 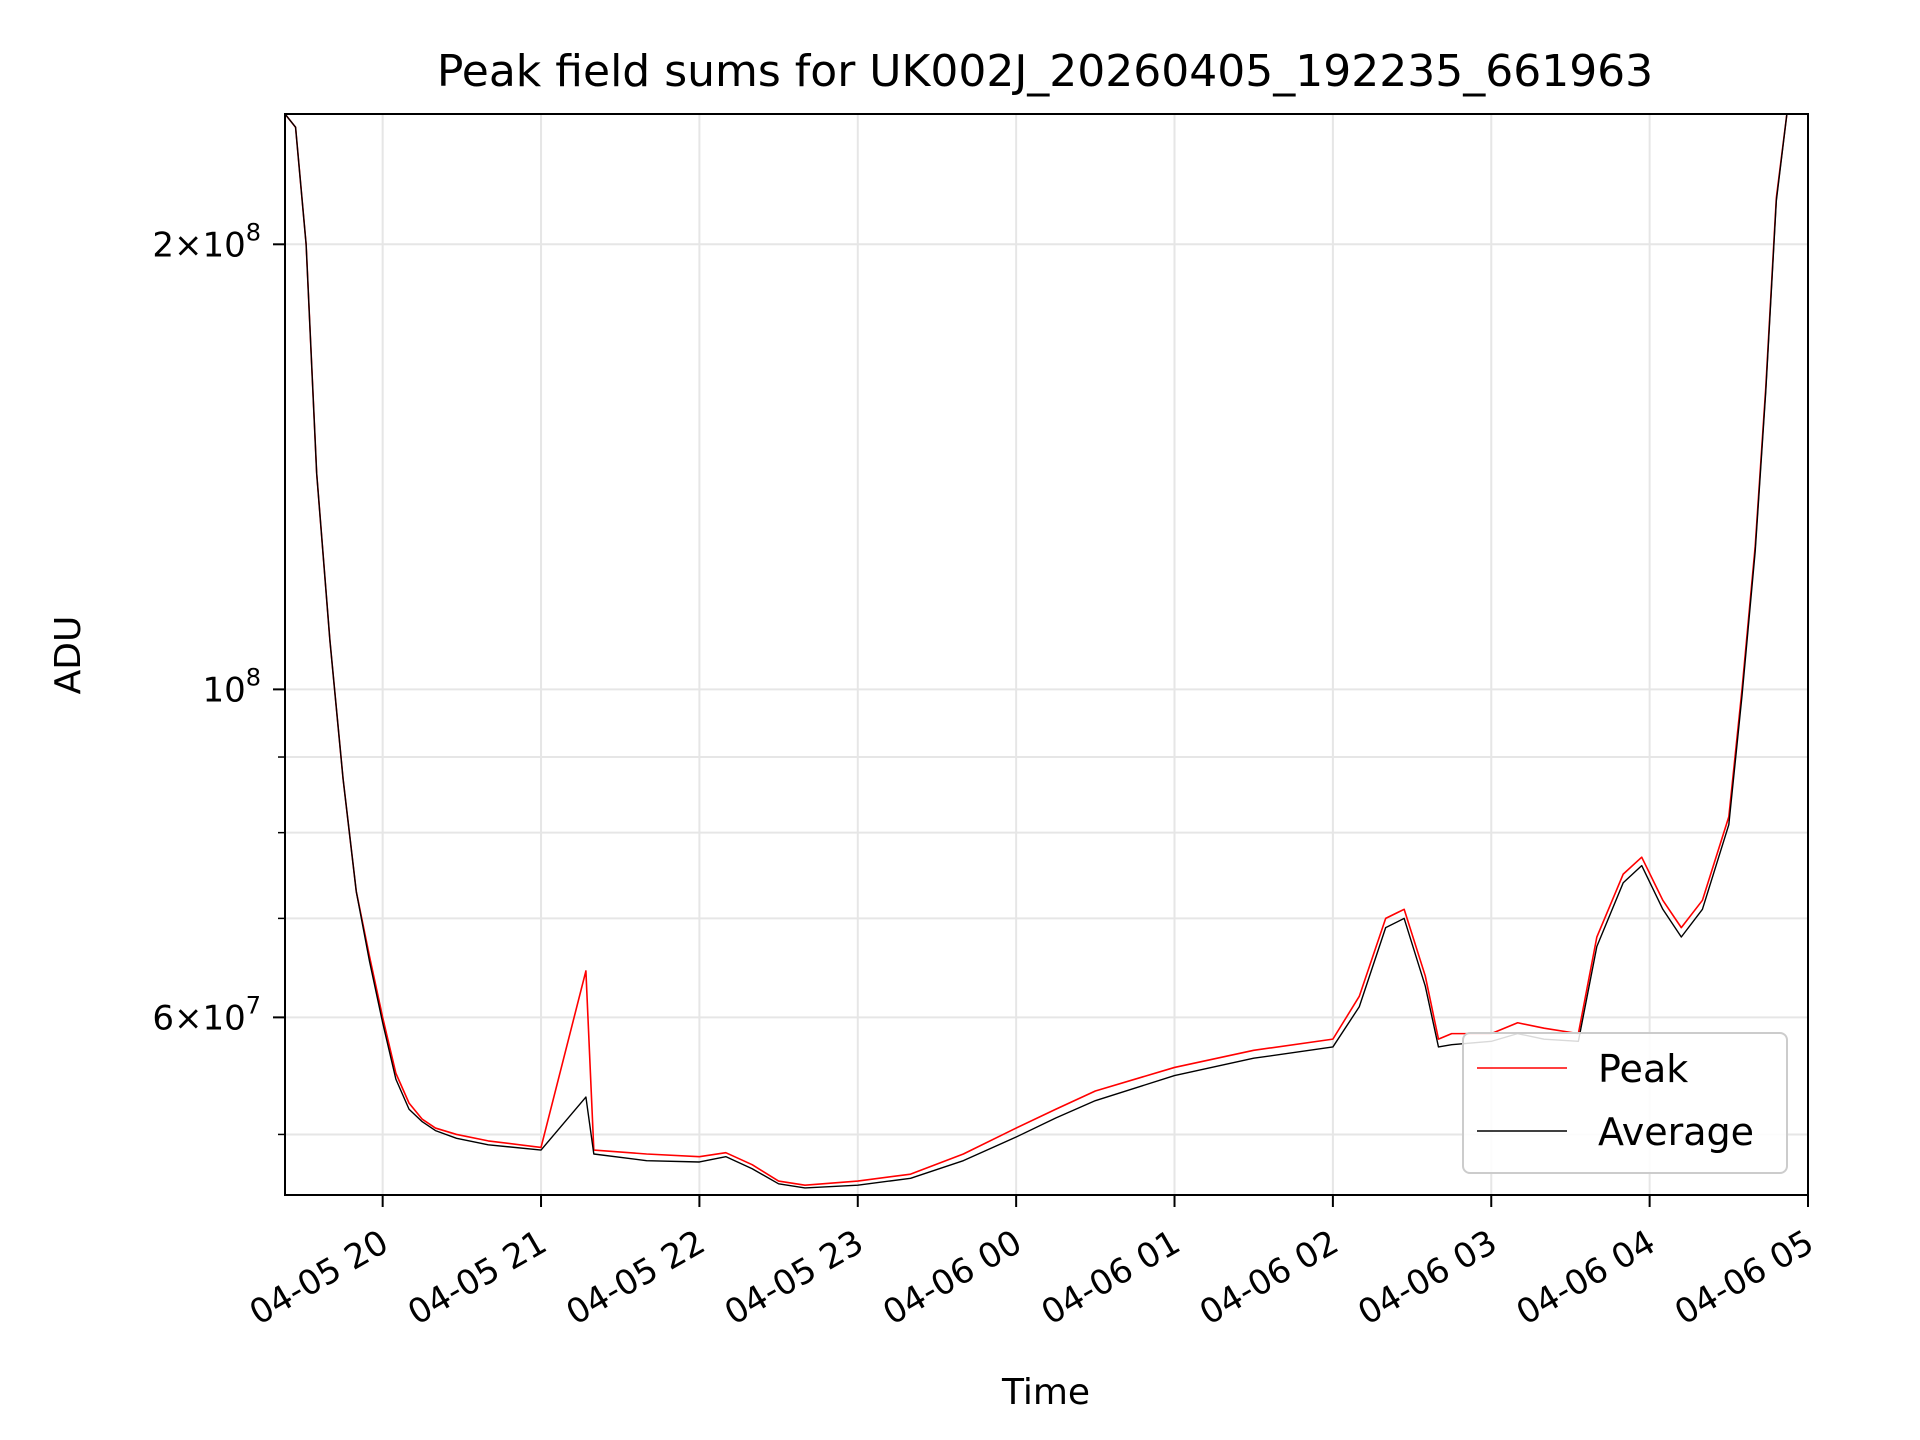 I want to click on y-axis-label: ADU, so click(x=68, y=655).